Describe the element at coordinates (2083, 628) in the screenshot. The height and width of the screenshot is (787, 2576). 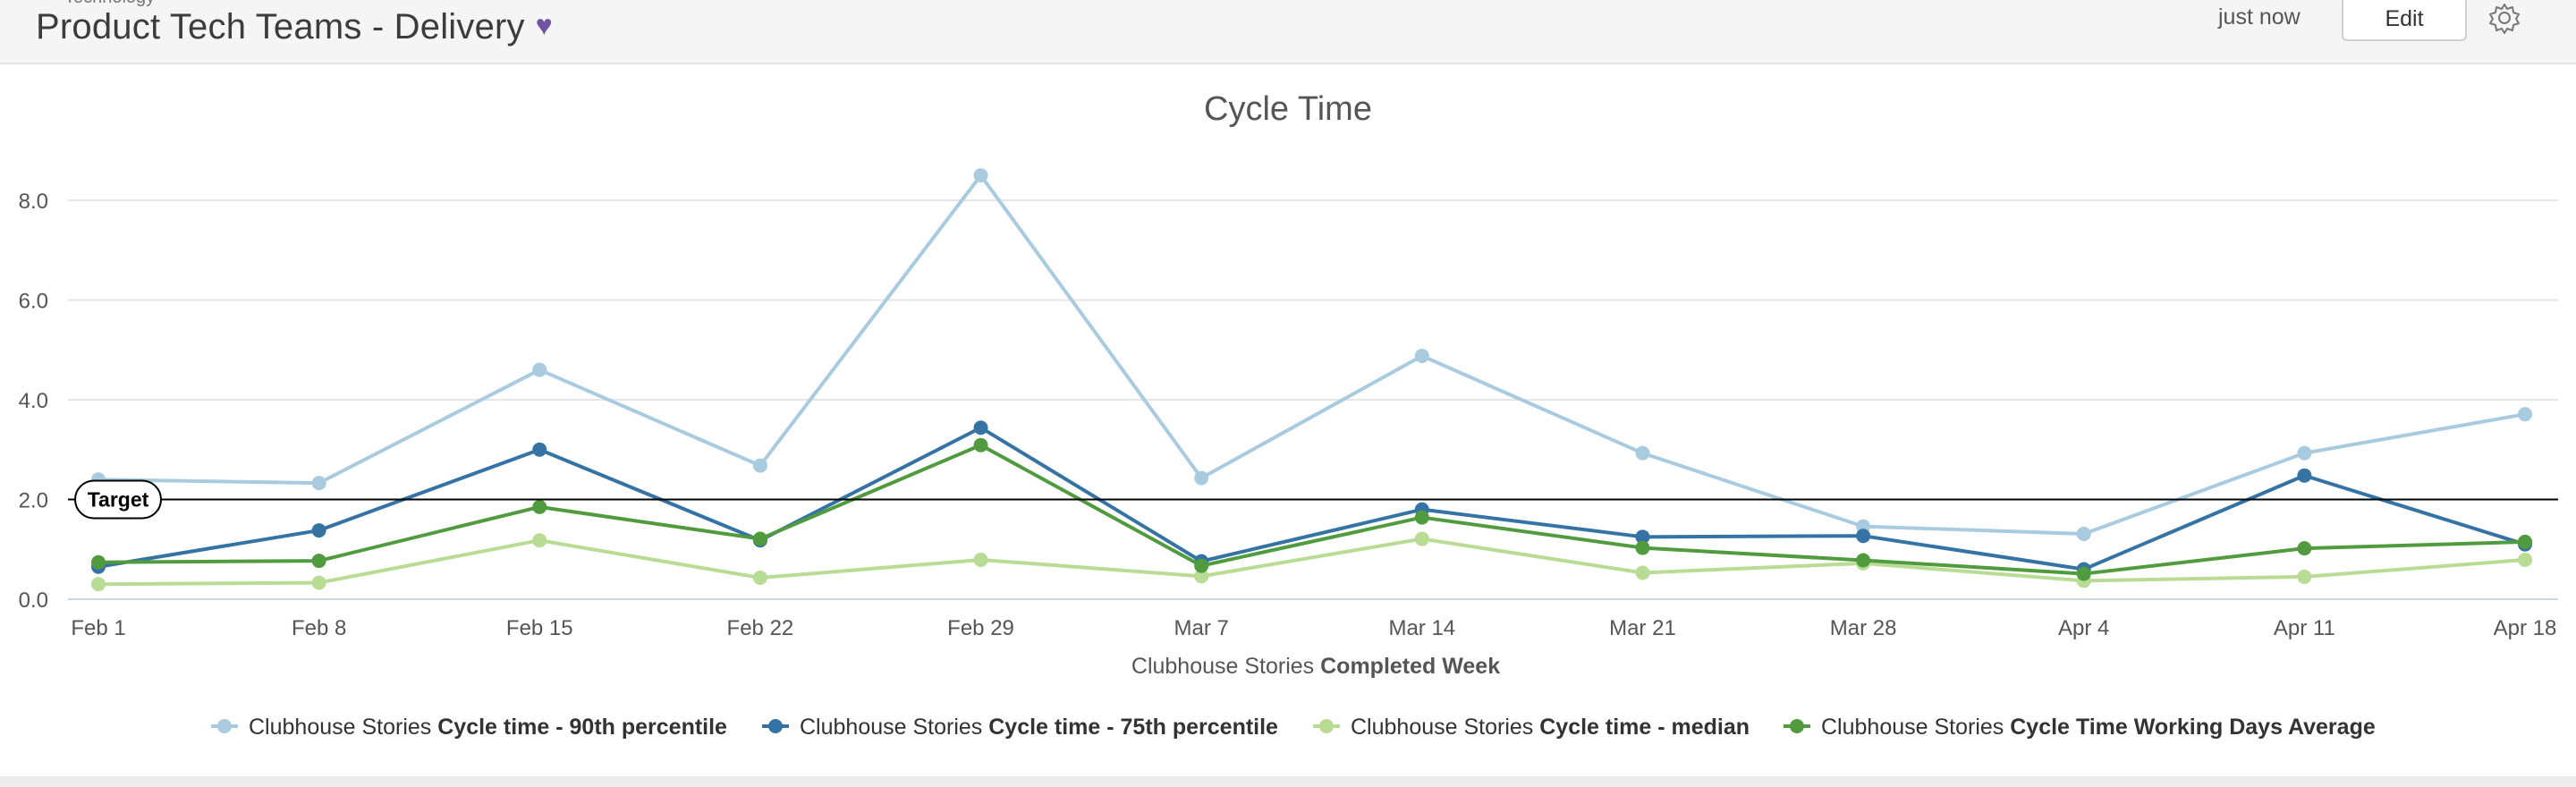
I see `x-tick-label: Apr 4` at that location.